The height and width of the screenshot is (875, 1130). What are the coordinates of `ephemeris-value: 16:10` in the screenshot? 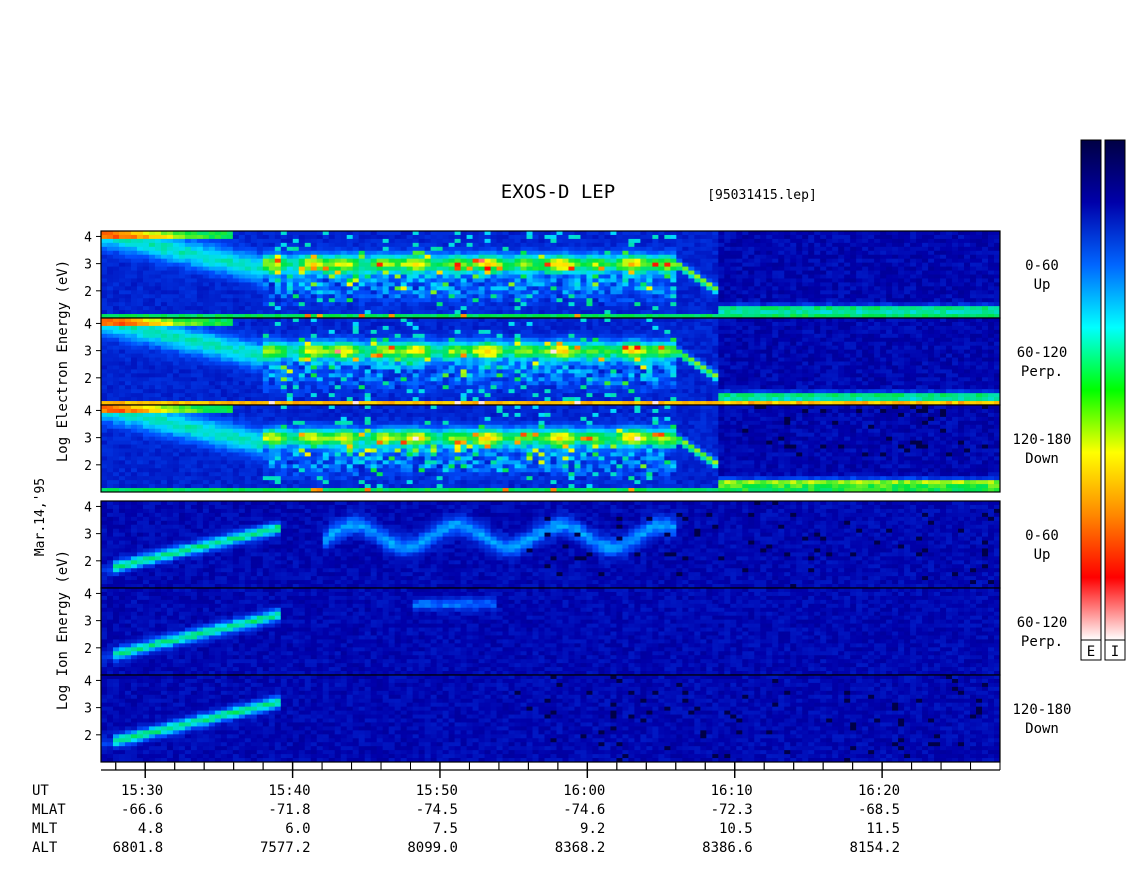 It's located at (732, 791).